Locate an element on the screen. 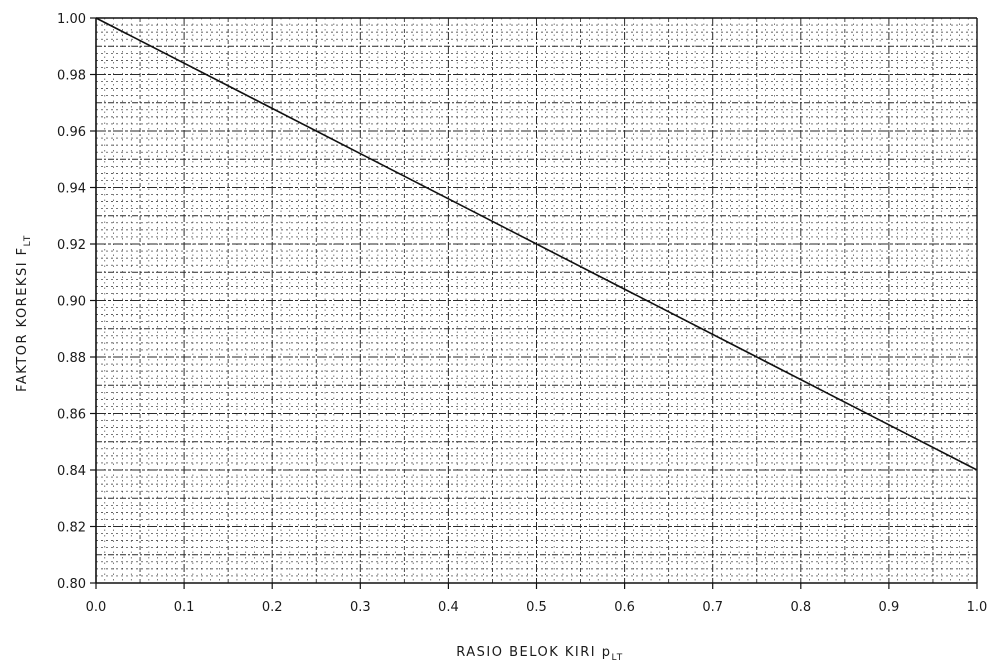  y-tick-label: 0.96 is located at coordinates (71, 132).